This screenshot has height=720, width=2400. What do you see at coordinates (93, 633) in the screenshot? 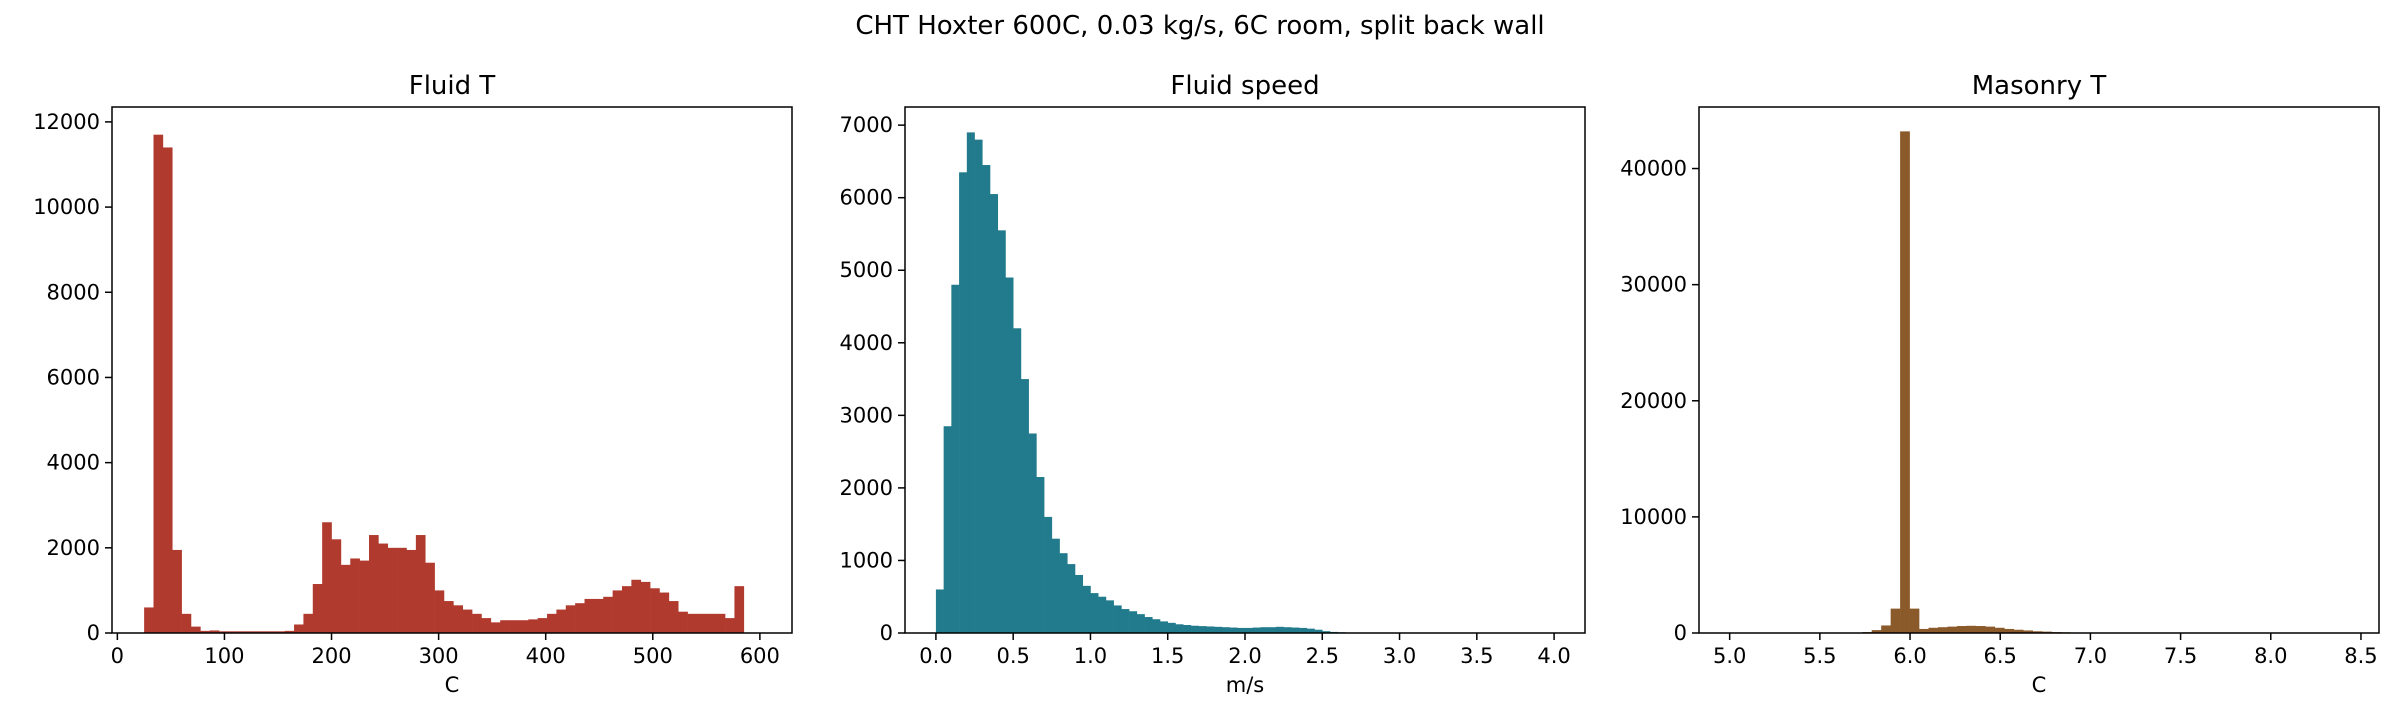
I see `y-tick-label: 0` at bounding box center [93, 633].